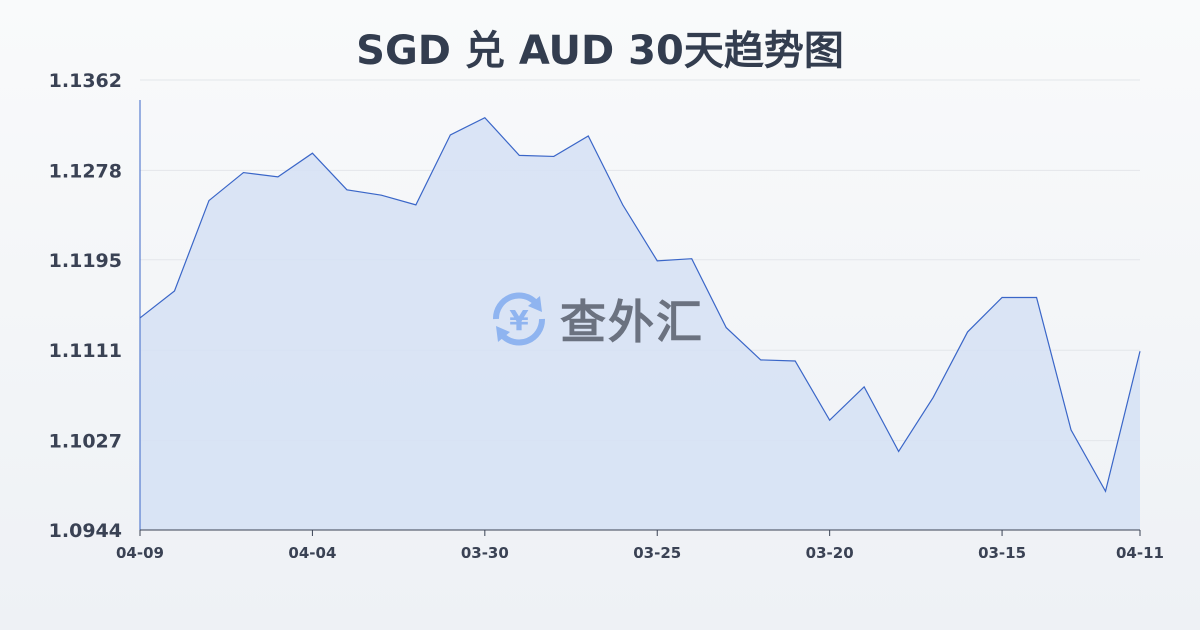 This screenshot has width=1200, height=630. I want to click on yuan-exchange-icon: ¥, so click(519, 319).